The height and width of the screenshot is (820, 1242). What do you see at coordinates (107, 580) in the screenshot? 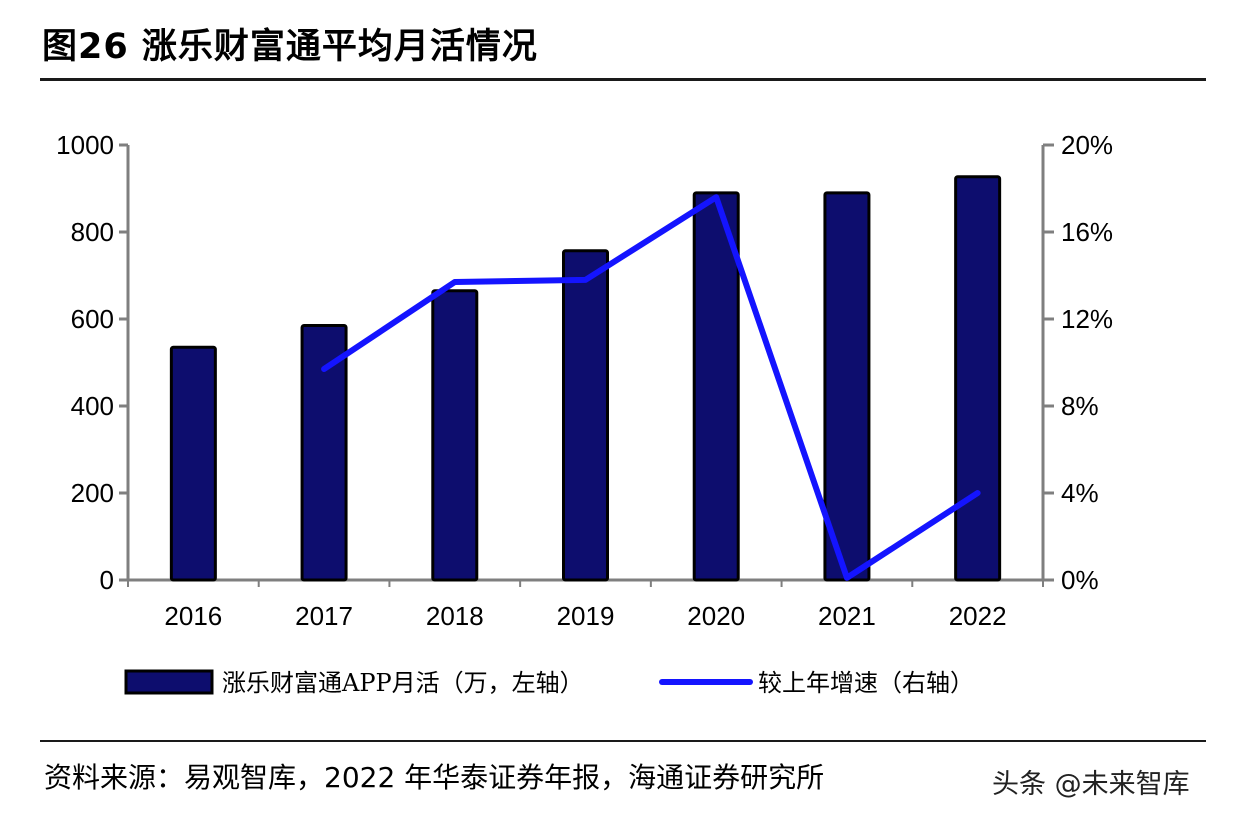
I see `left-tick-label: 0` at bounding box center [107, 580].